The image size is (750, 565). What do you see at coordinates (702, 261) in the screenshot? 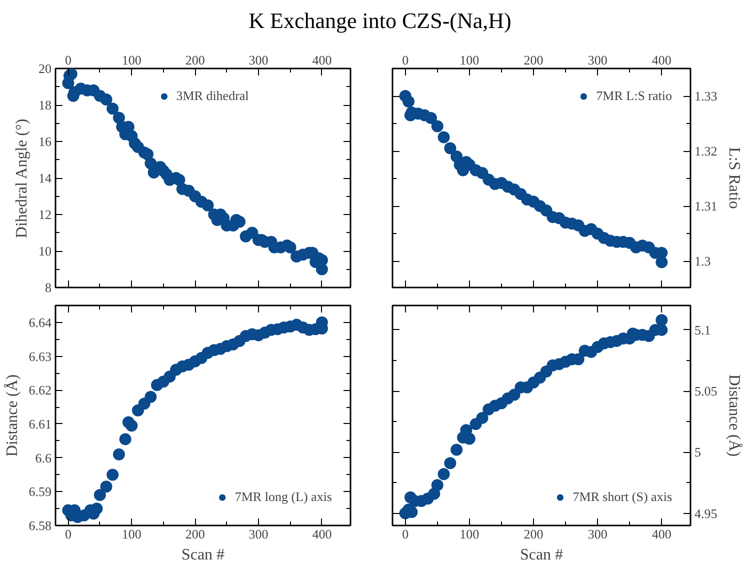
I see `y2-tick-label: 1.3` at bounding box center [702, 261].